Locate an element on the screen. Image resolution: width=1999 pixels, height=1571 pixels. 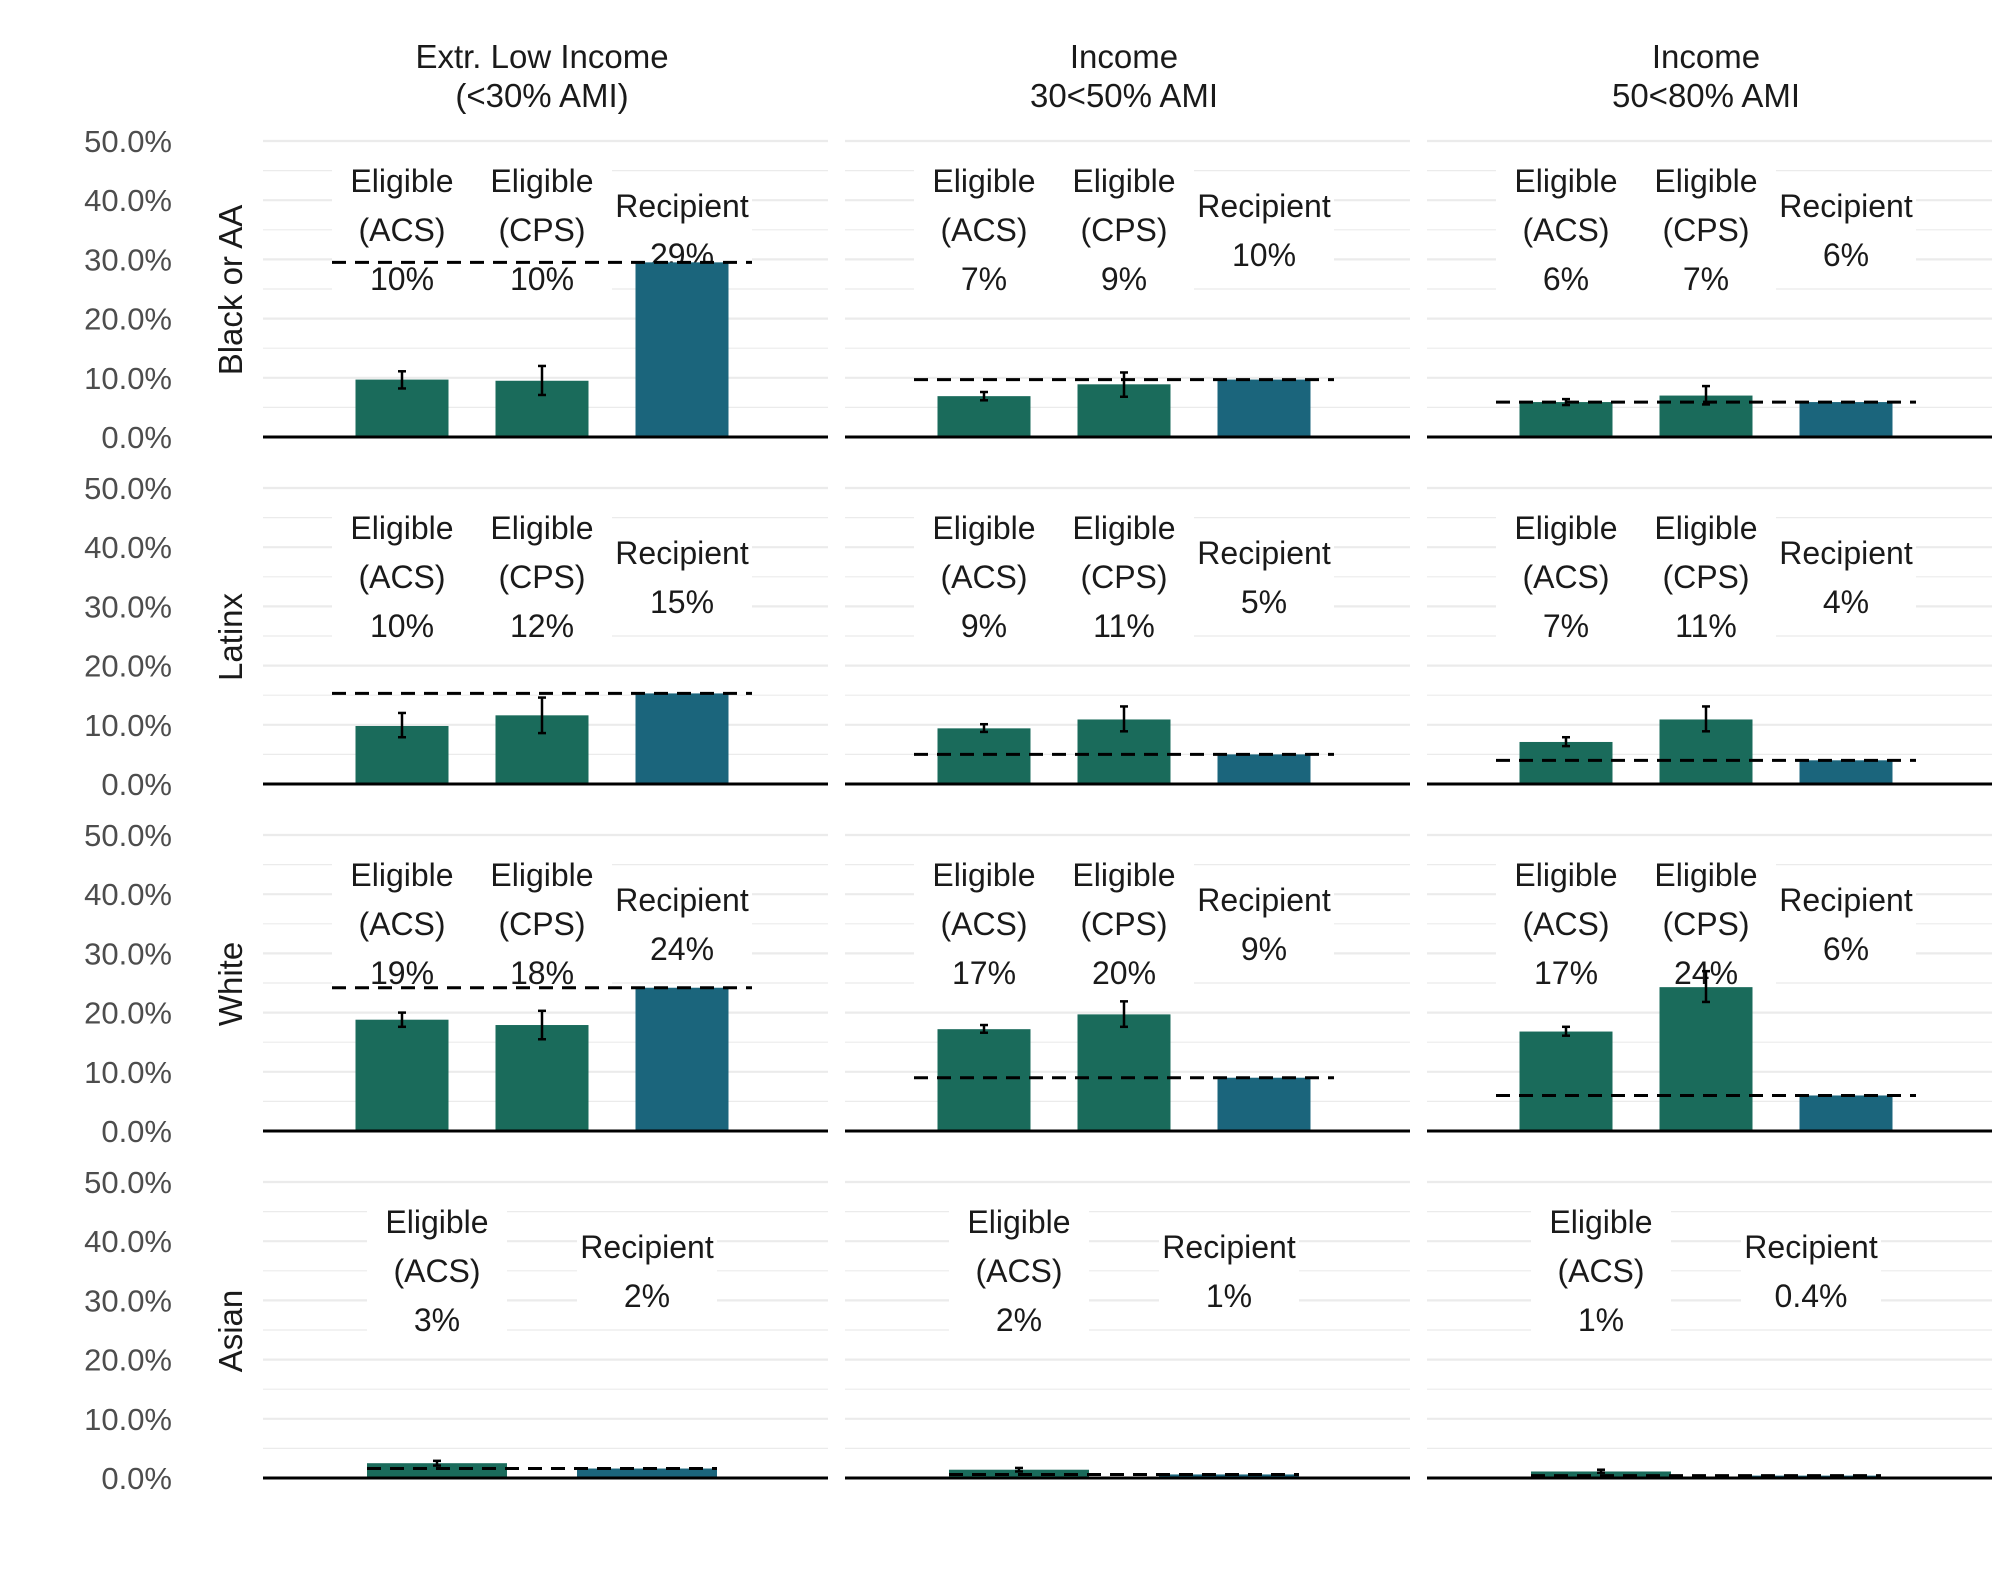
y-tick-label: 10.0% is located at coordinates (128, 1072).